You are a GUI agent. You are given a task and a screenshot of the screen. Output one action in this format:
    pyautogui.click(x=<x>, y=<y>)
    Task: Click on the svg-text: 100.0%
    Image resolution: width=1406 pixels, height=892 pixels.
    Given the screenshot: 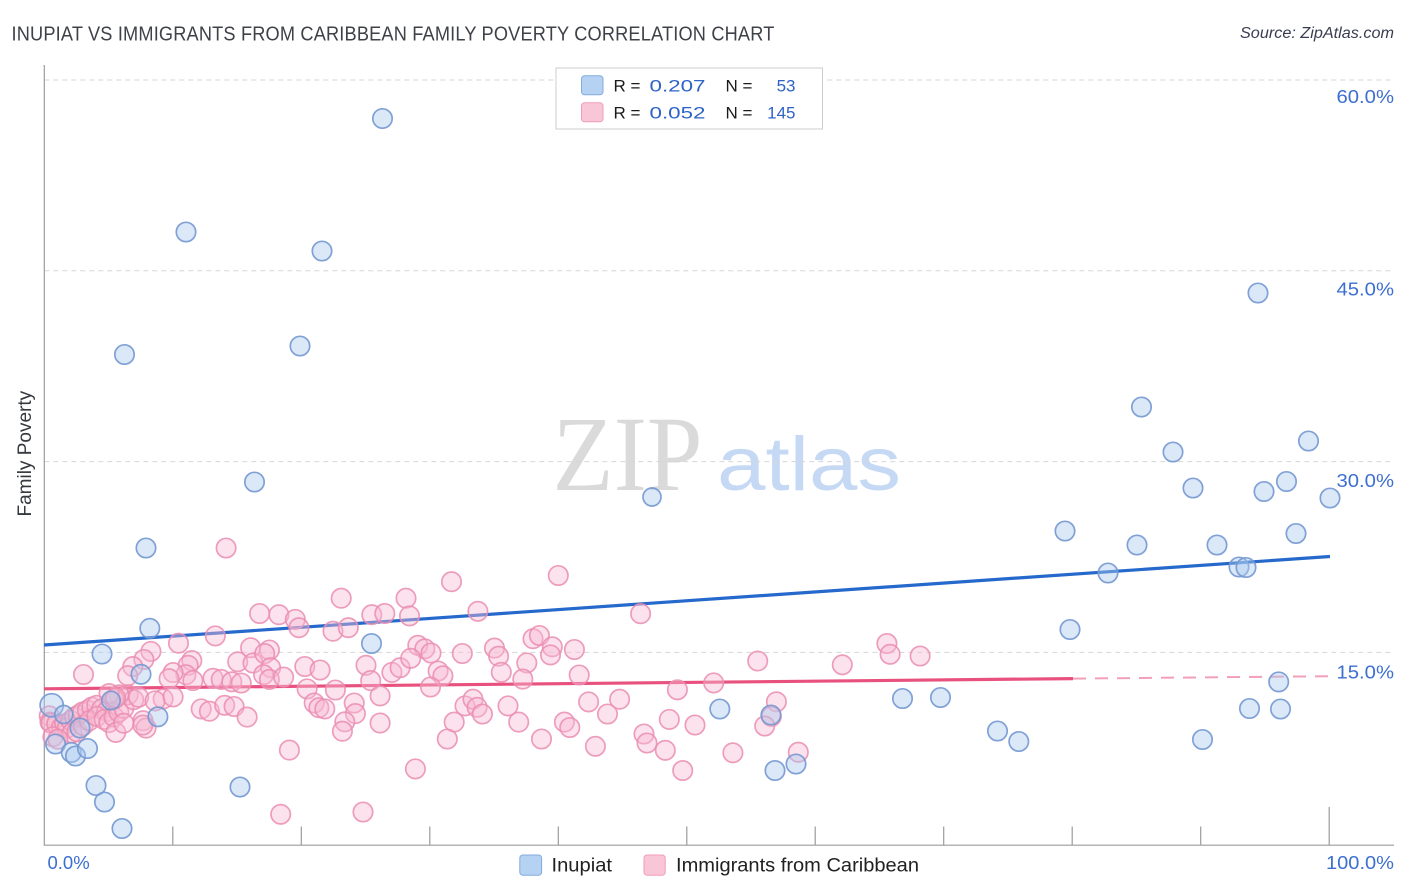 What is the action you would take?
    pyautogui.click(x=1360, y=862)
    